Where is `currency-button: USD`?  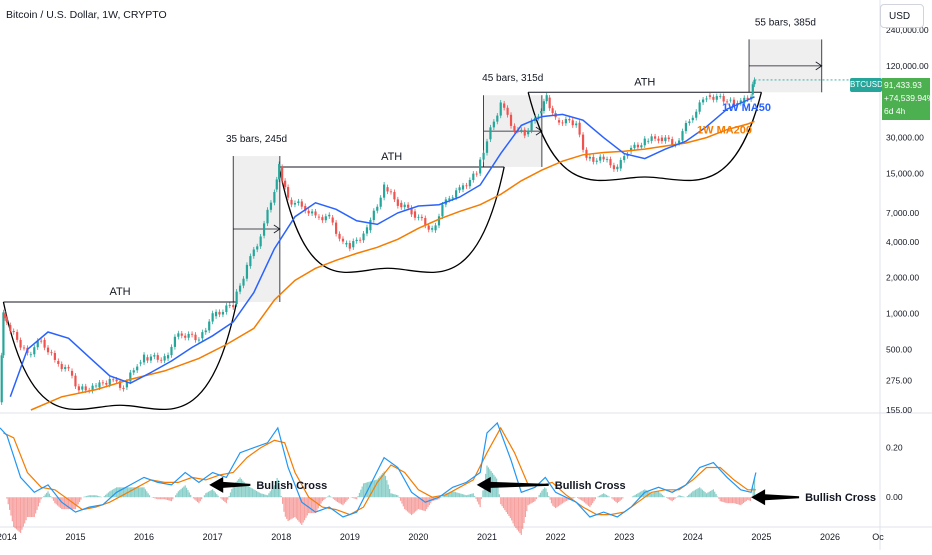 currency-button: USD is located at coordinates (902, 16).